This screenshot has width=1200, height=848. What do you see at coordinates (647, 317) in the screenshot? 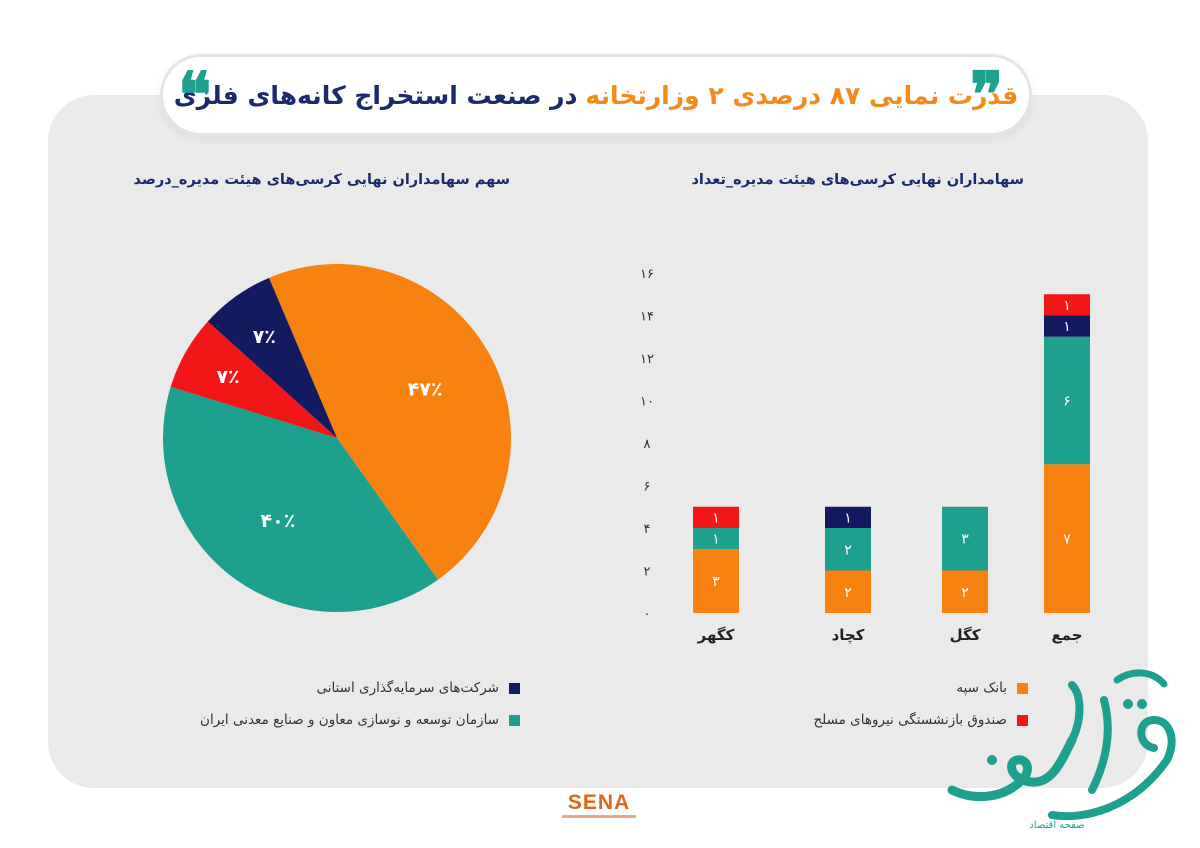
I see `y-tick-label: ۱۴` at bounding box center [647, 317].